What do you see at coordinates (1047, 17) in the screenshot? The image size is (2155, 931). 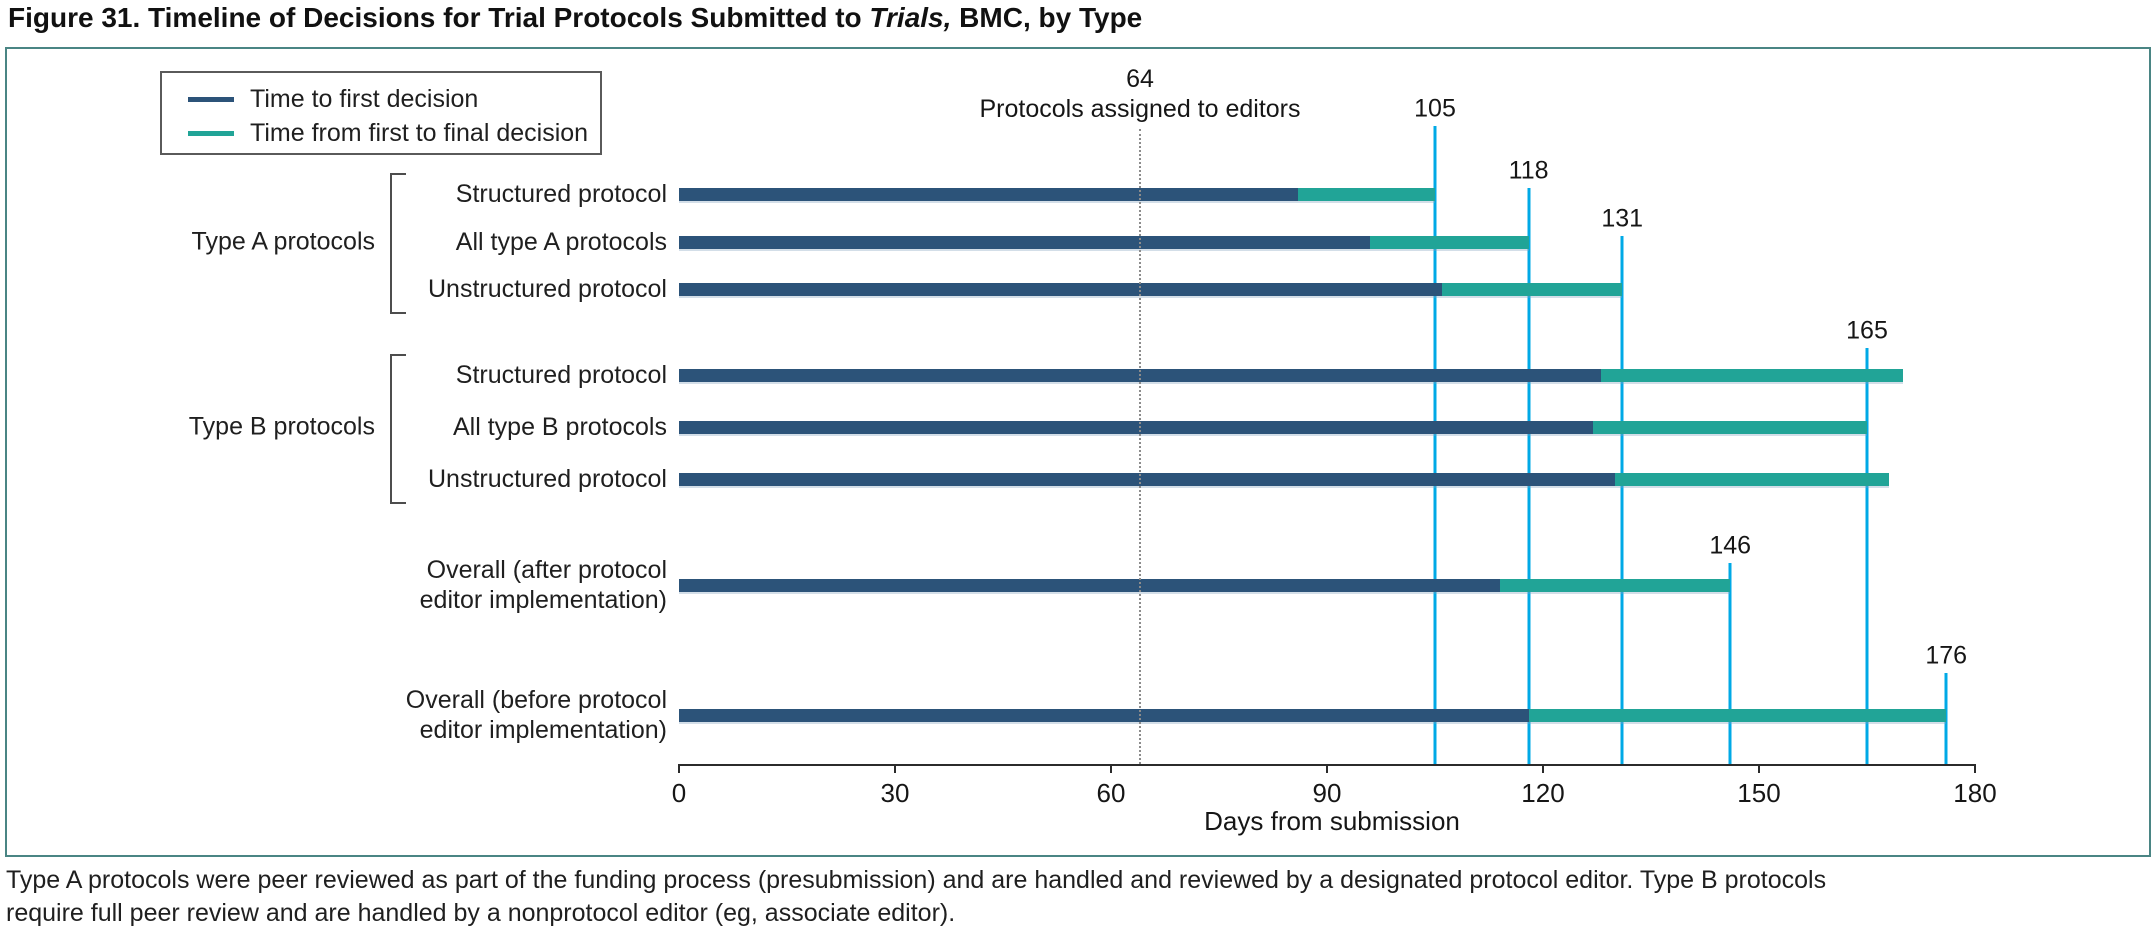 I see `figure-title-suffix: BMC, by Type` at bounding box center [1047, 17].